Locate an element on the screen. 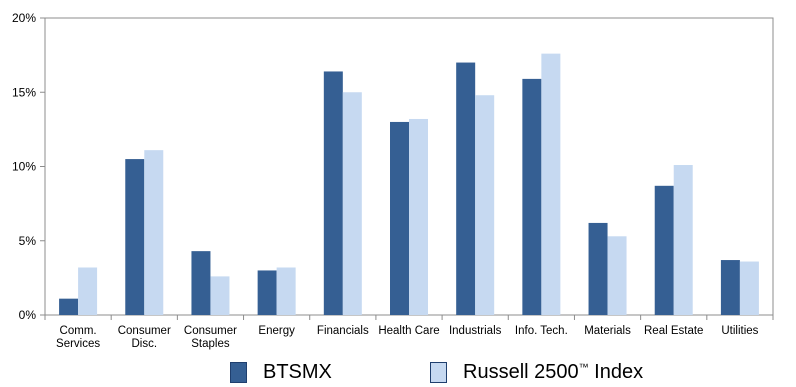 This screenshot has width=796, height=387. x-category-label: Health Care is located at coordinates (408, 331).